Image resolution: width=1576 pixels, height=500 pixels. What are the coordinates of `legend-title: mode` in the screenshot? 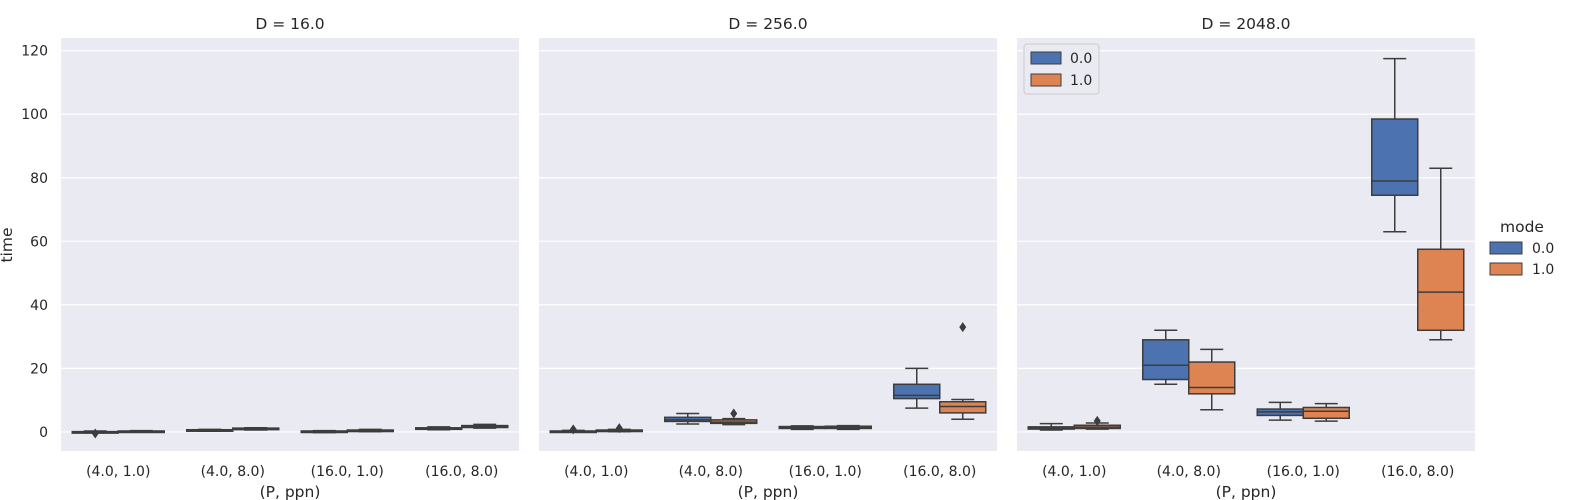 It's located at (1522, 227).